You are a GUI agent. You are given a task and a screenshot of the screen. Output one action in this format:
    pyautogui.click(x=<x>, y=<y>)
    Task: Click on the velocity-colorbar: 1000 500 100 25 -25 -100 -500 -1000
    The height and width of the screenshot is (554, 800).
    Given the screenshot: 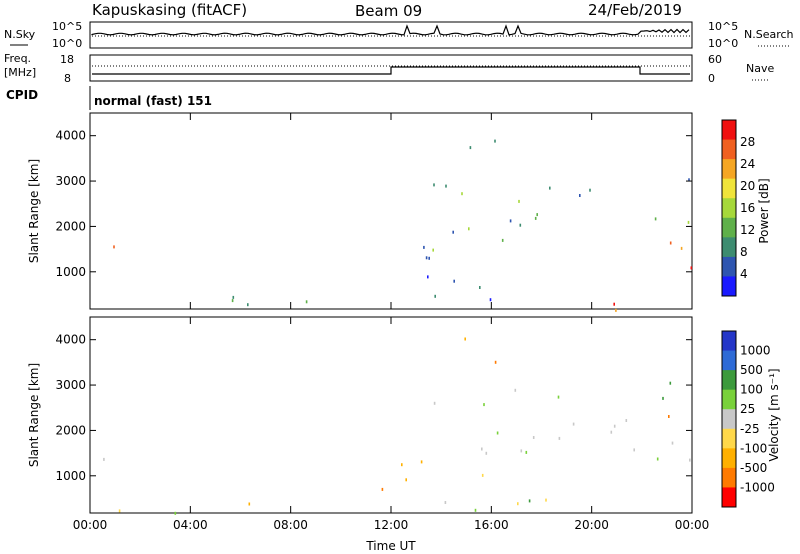 What is the action you would take?
    pyautogui.click(x=748, y=419)
    